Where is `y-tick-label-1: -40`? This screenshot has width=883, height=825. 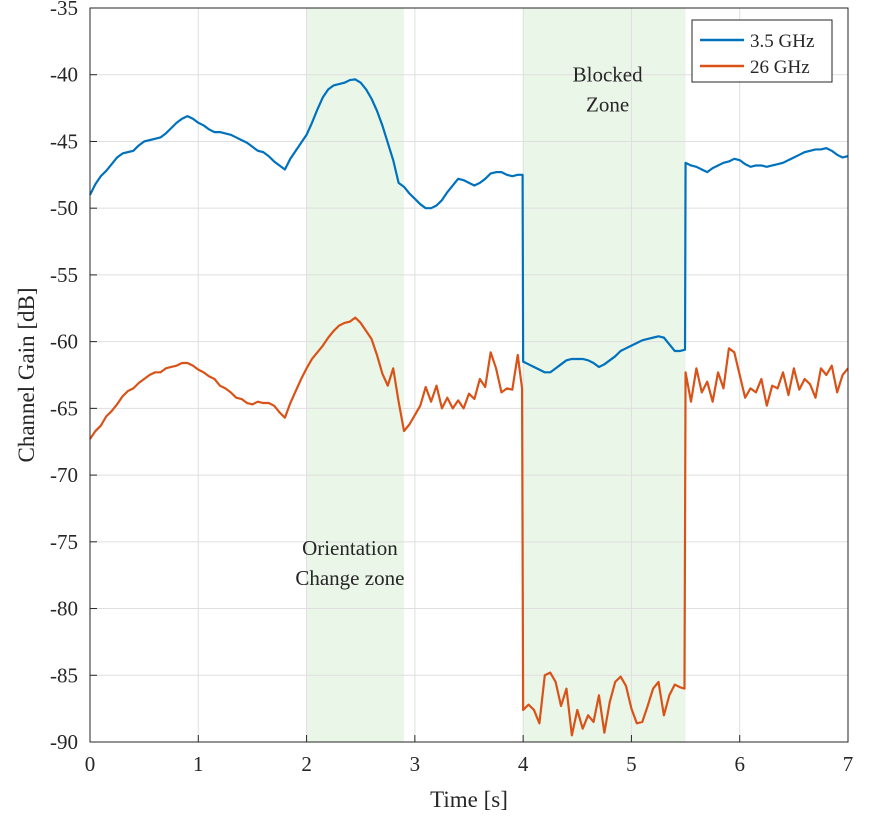
y-tick-label-1: -40 is located at coordinates (64, 75).